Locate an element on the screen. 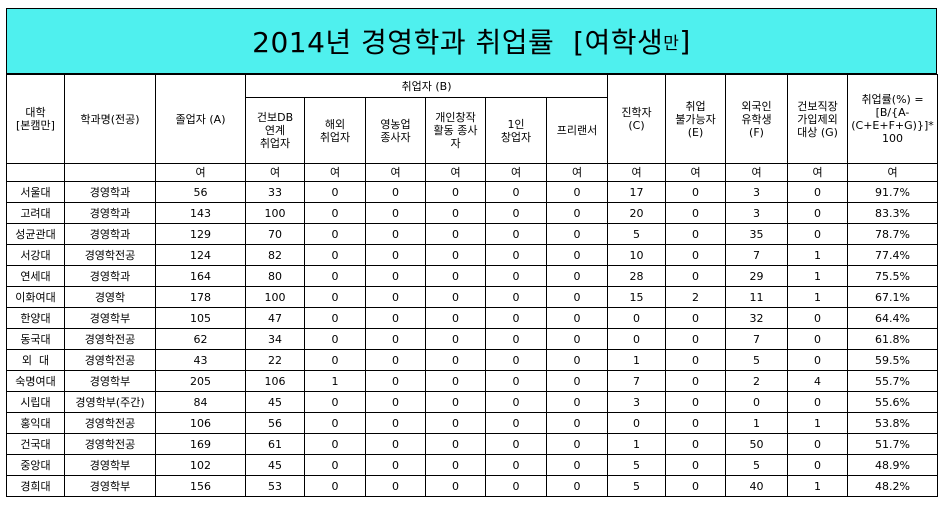 This screenshot has width=943, height=523. further-study-cell: 5 is located at coordinates (636, 465).